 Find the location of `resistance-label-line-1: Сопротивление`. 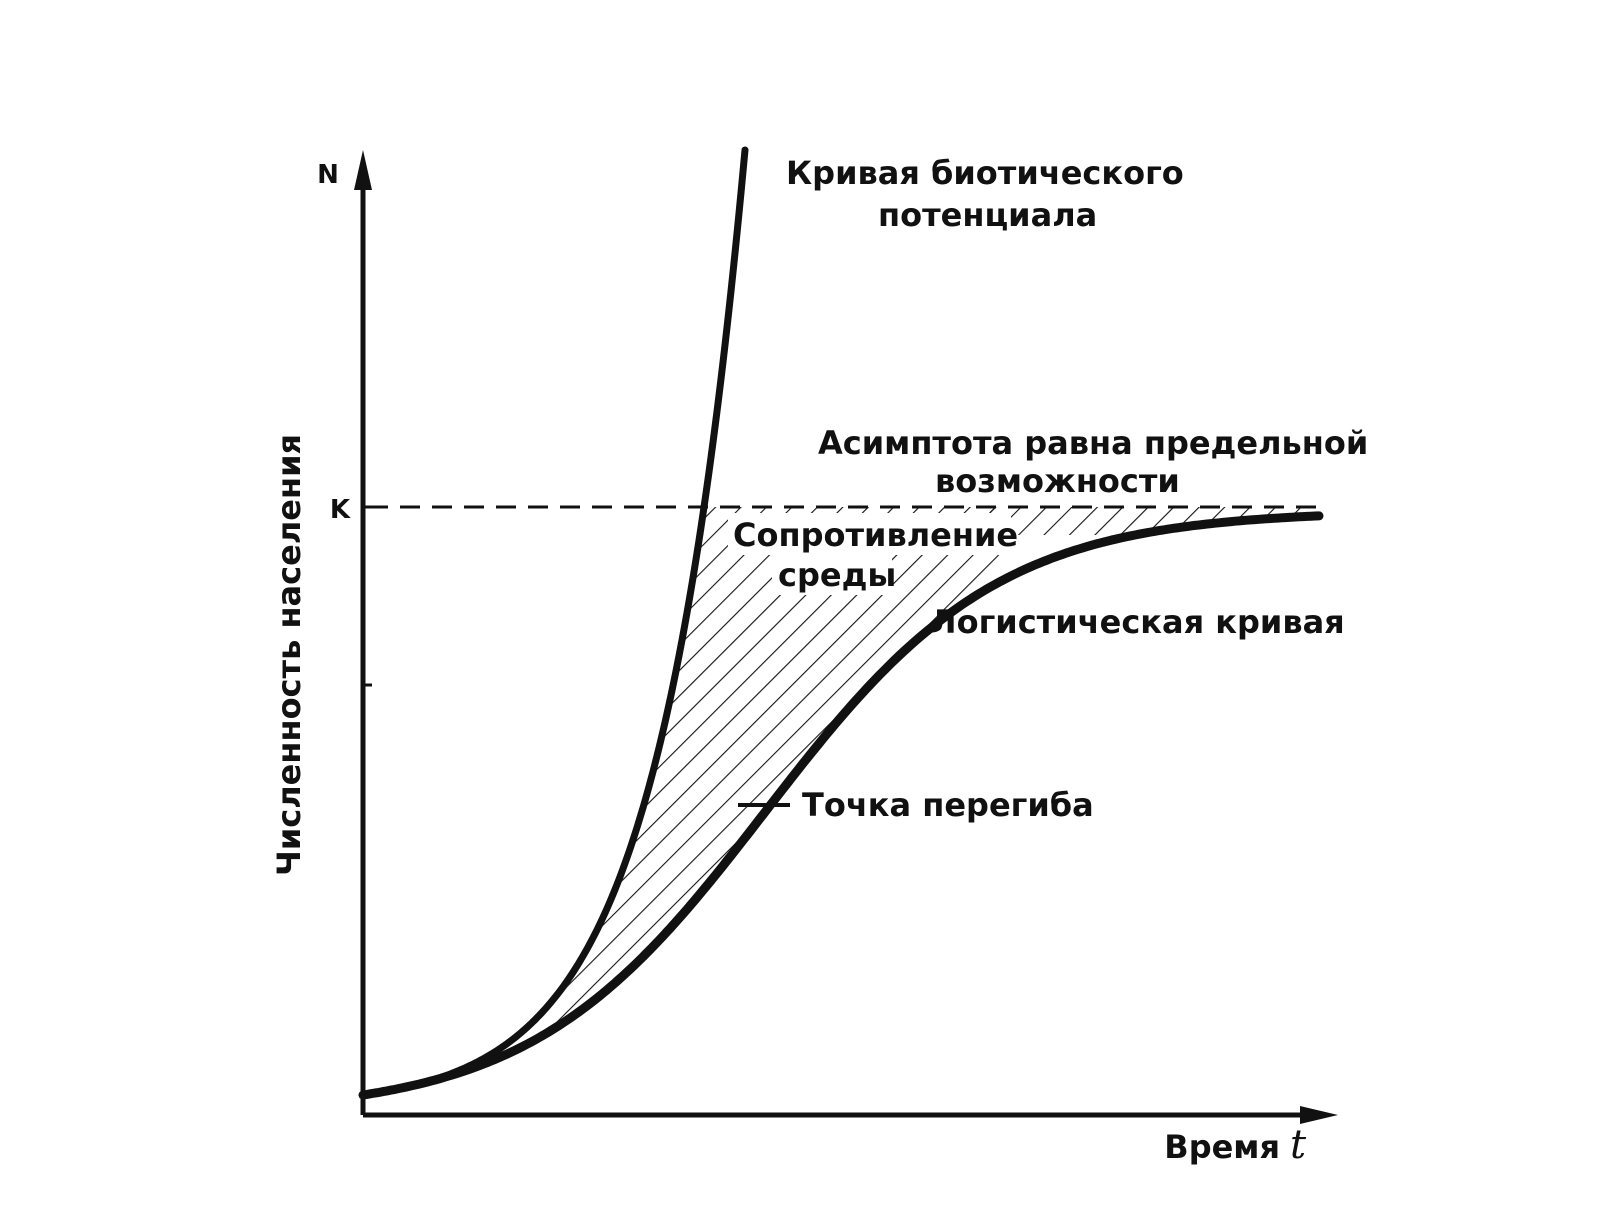

resistance-label-line-1: Сопротивление is located at coordinates (875, 535).